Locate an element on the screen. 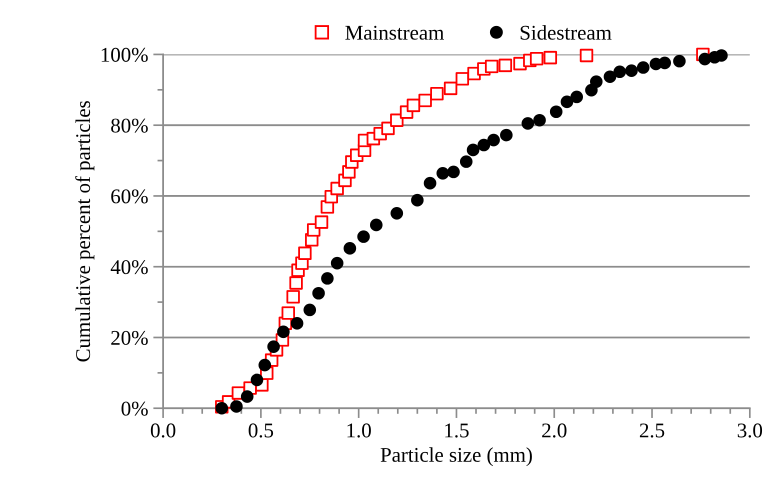 This screenshot has height=504, width=773. legend-label: Mainstream is located at coordinates (394, 33).